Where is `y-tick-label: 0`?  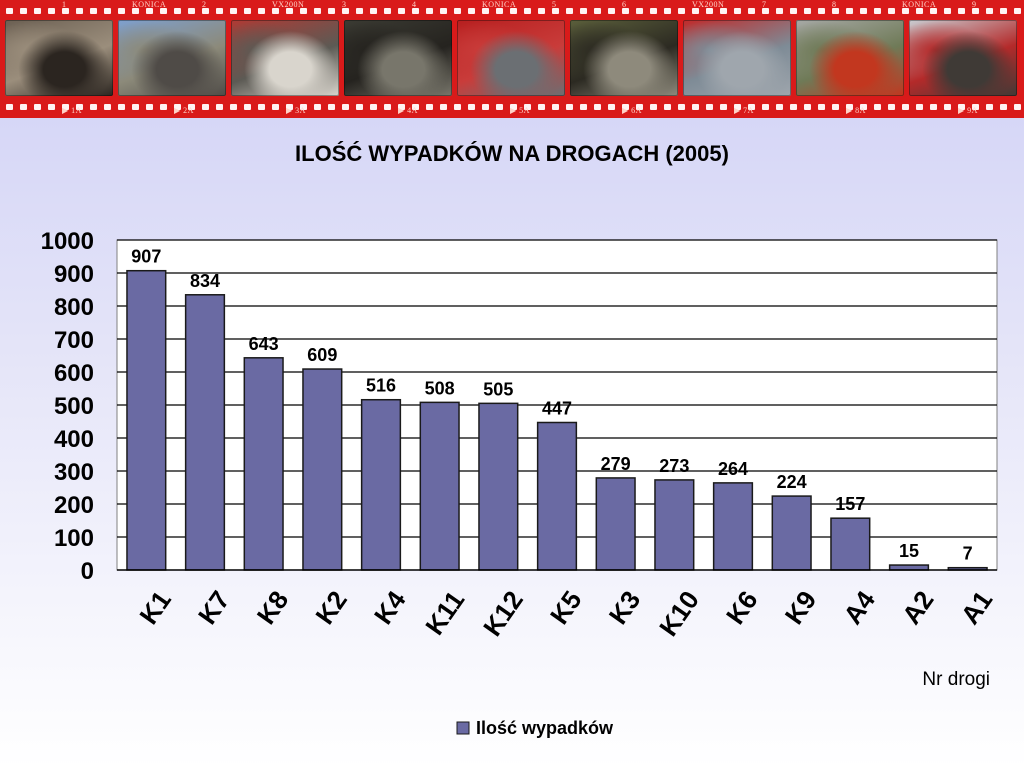 y-tick-label: 0 is located at coordinates (87, 571).